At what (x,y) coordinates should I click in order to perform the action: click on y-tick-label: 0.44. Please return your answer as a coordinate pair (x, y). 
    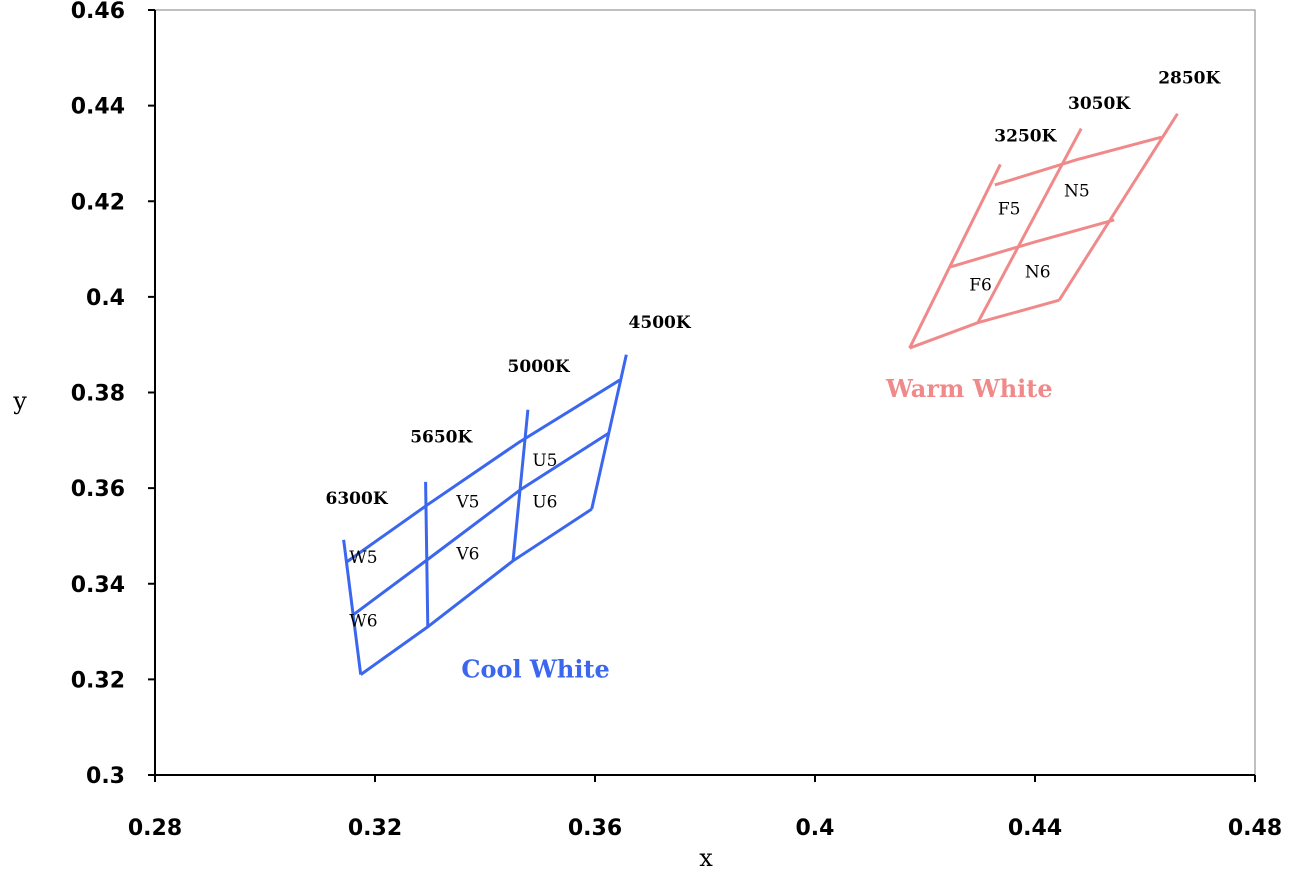
    Looking at the image, I should click on (98, 107).